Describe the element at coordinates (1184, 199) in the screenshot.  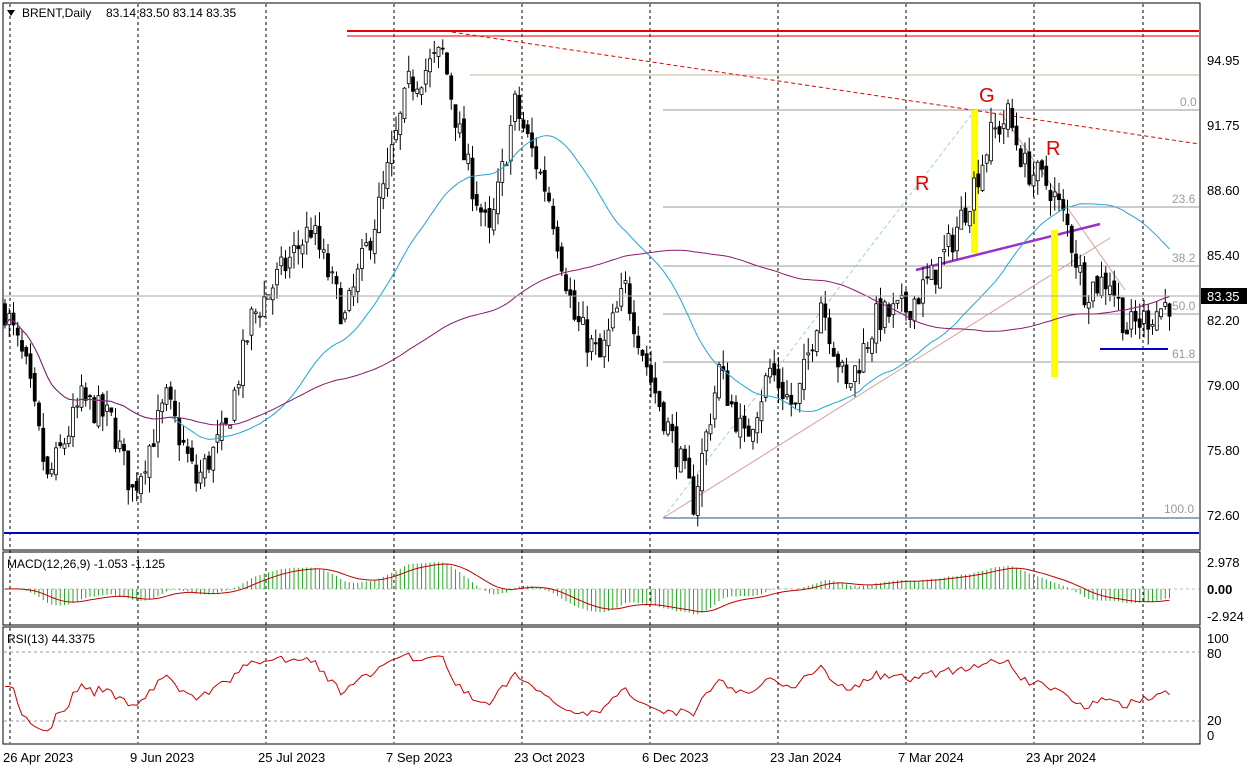
I see `fib-label: 23.6` at that location.